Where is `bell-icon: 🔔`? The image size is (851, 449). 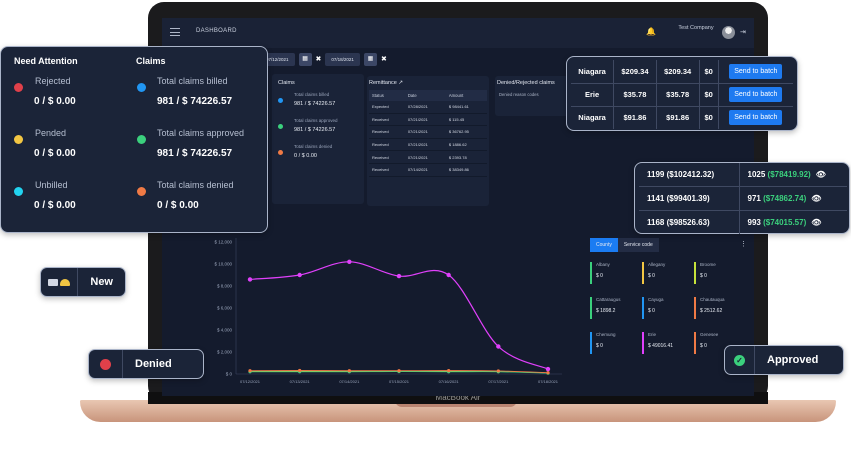 bell-icon: 🔔 is located at coordinates (651, 31).